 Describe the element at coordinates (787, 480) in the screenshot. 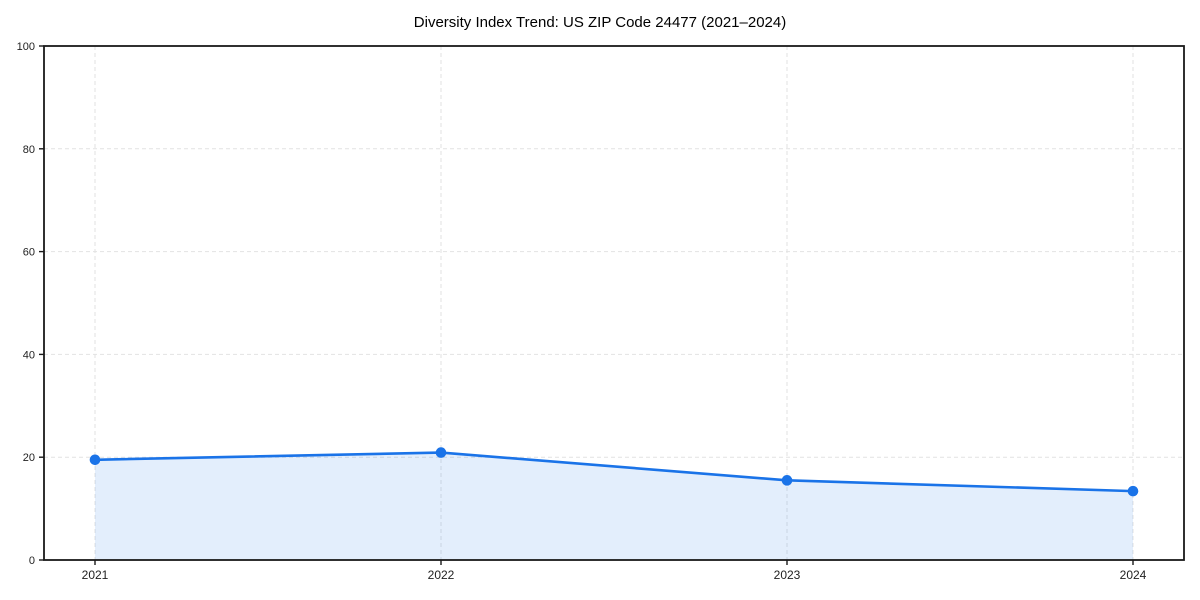

I see `data-point-2023` at that location.